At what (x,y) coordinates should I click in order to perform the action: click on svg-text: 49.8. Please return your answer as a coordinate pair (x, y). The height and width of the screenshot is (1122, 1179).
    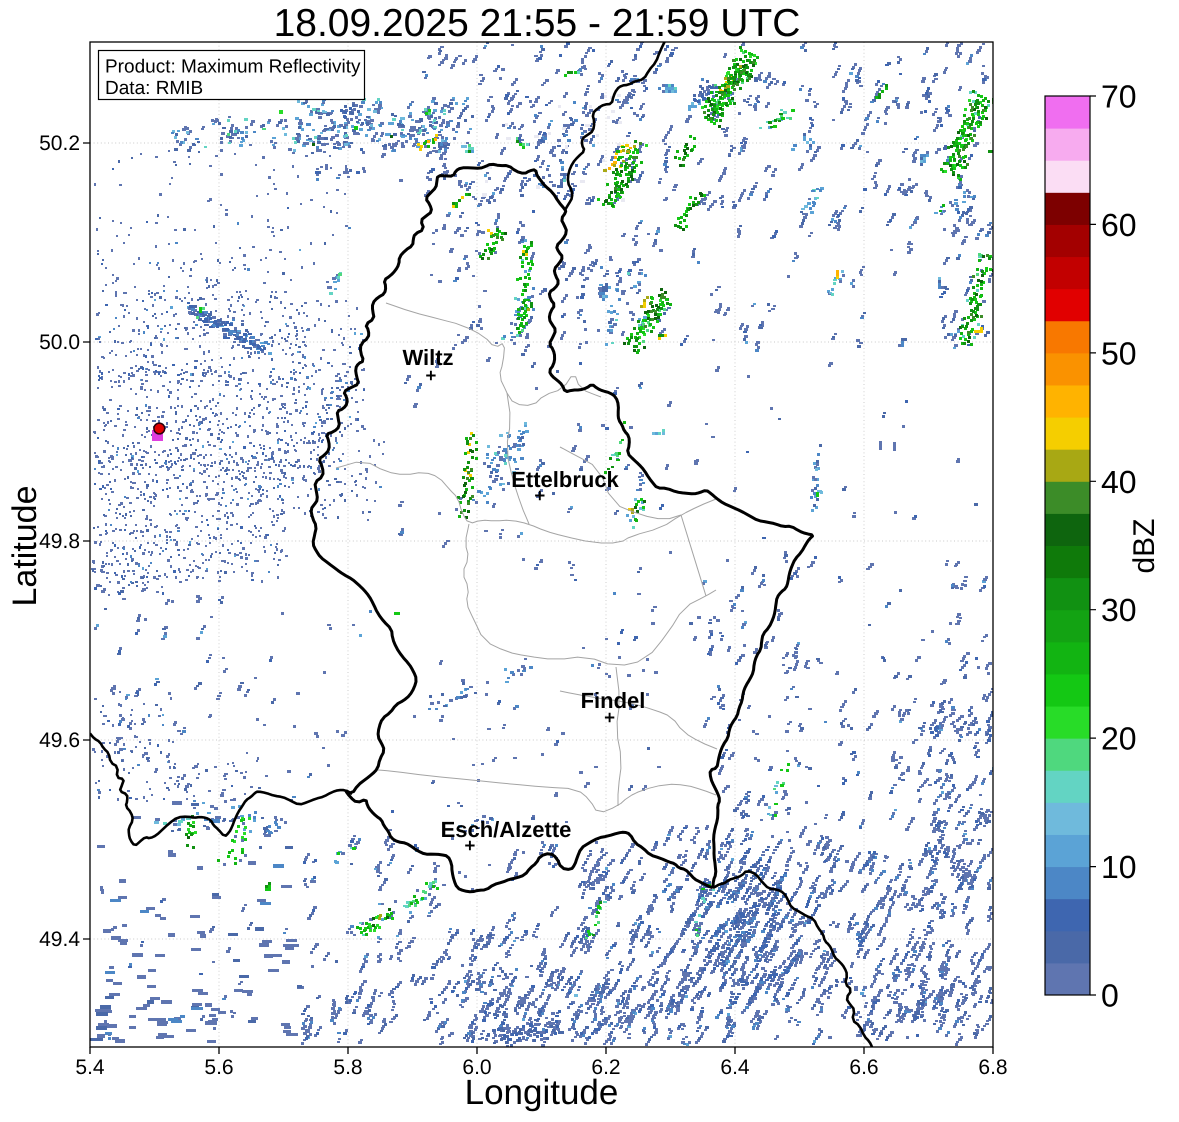
    Looking at the image, I should click on (59, 541).